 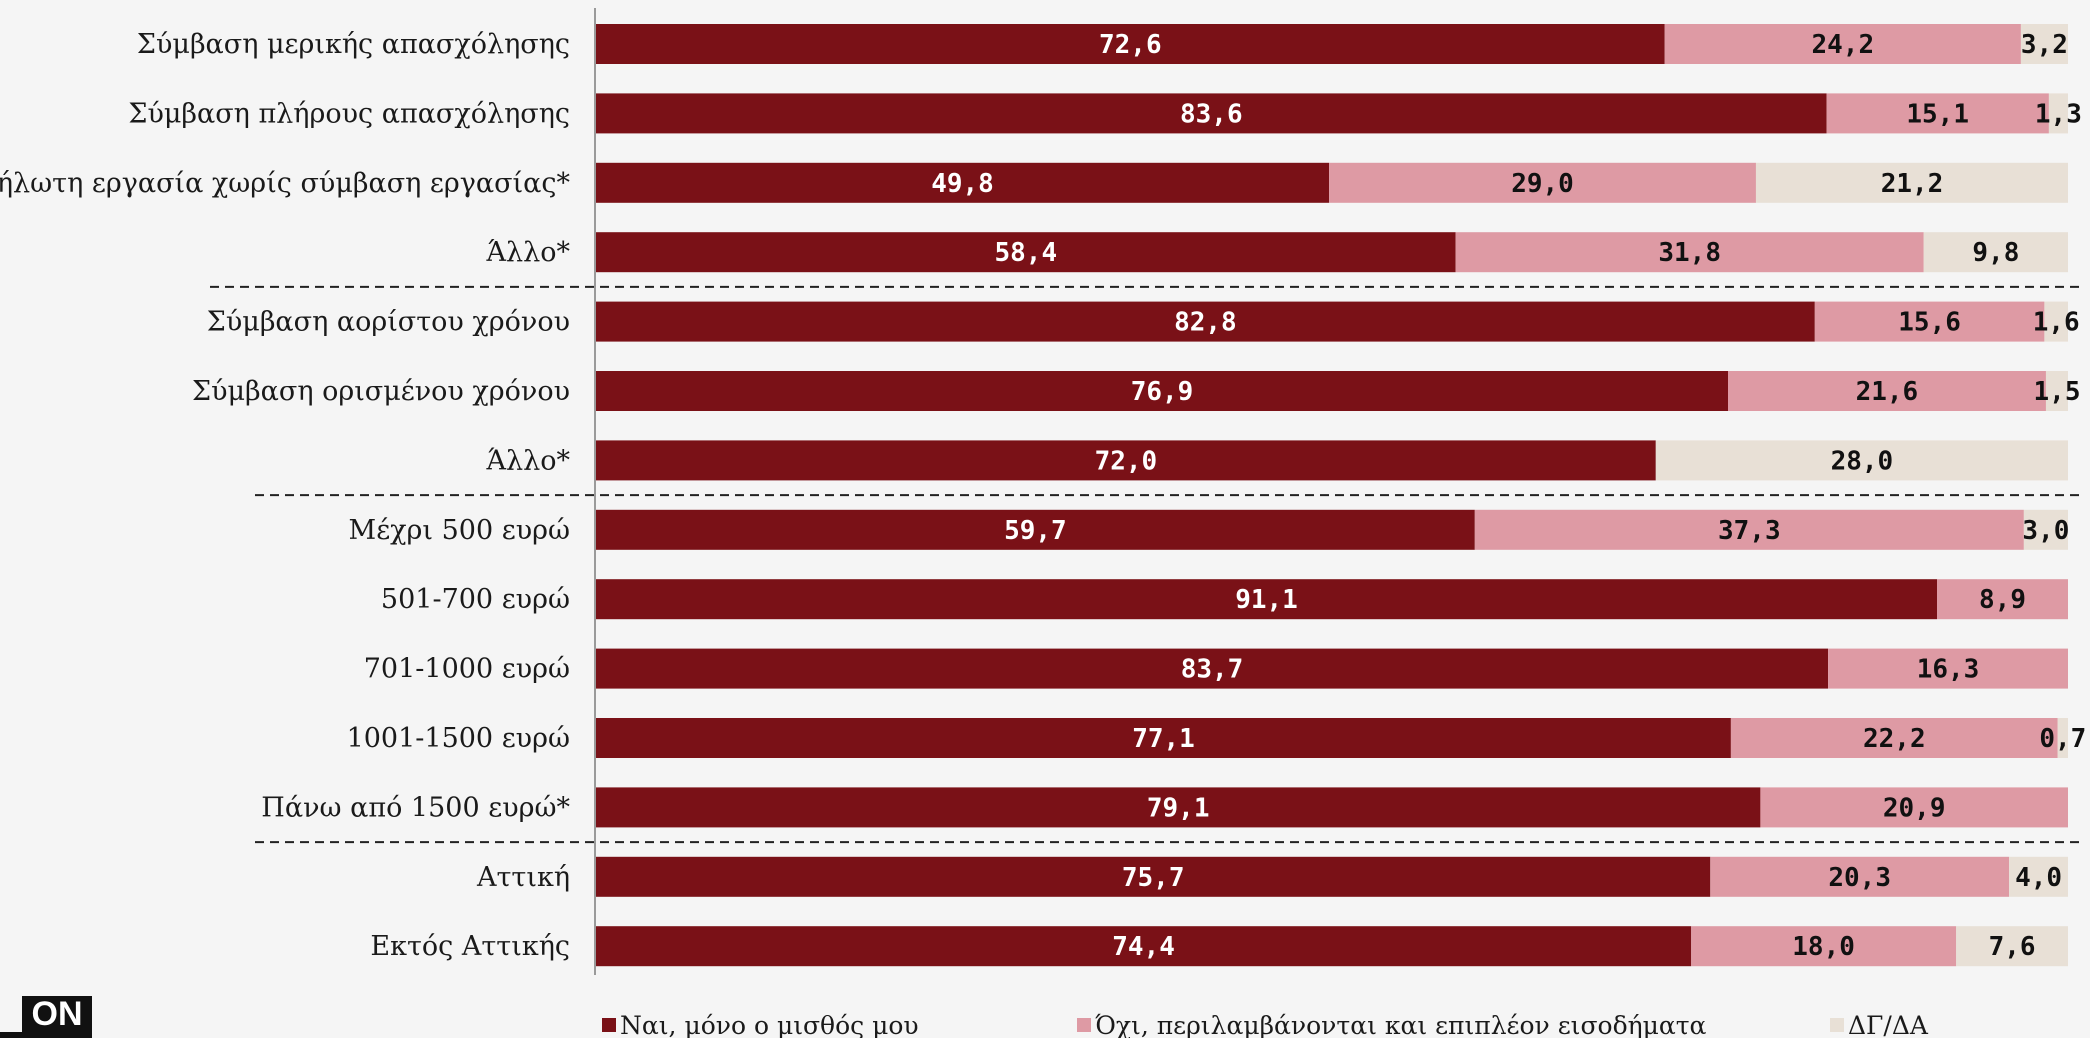 I want to click on legend-label: Ναι, μόνο ο μισθός μου, so click(x=769, y=1024).